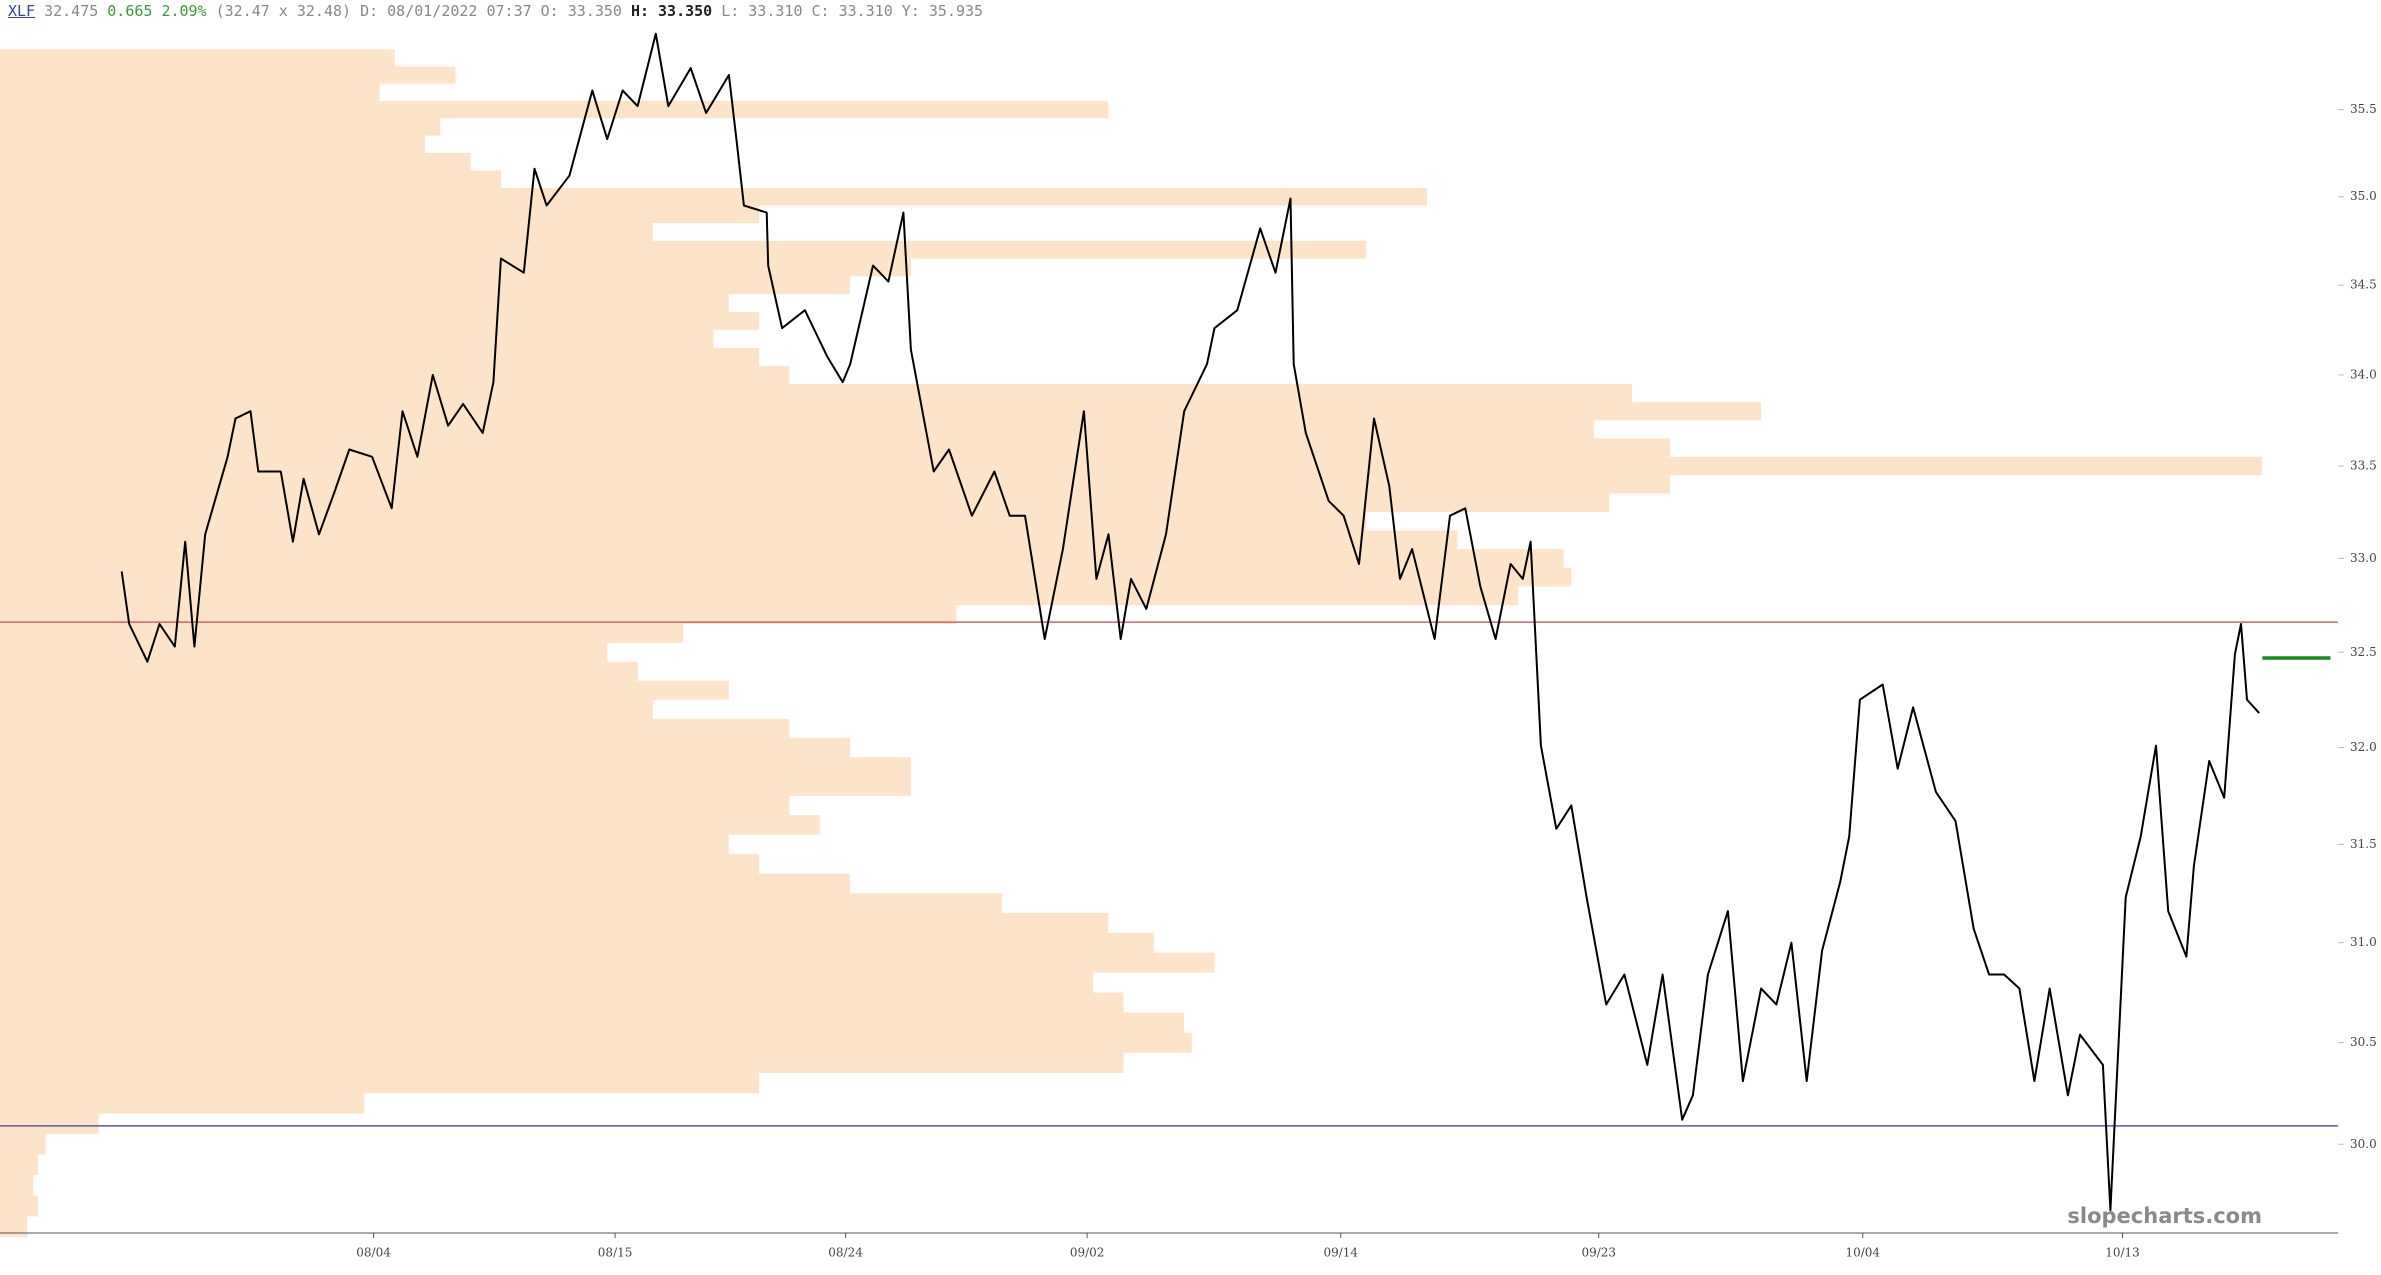 This screenshot has width=2381, height=1275. Describe the element at coordinates (1340, 1253) in the screenshot. I see `x-tick-label: 09/14` at that location.